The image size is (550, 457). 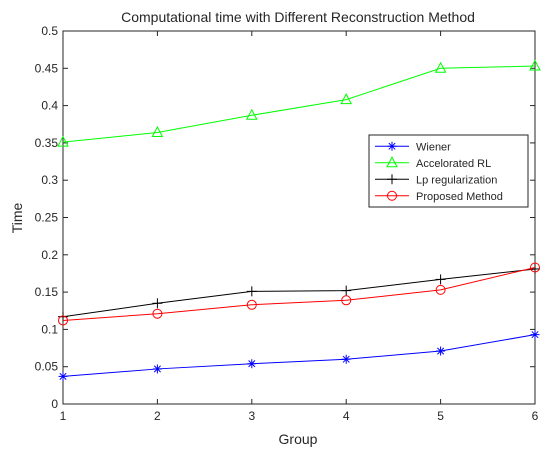 I want to click on legend-label: Proposed Method, so click(x=459, y=197).